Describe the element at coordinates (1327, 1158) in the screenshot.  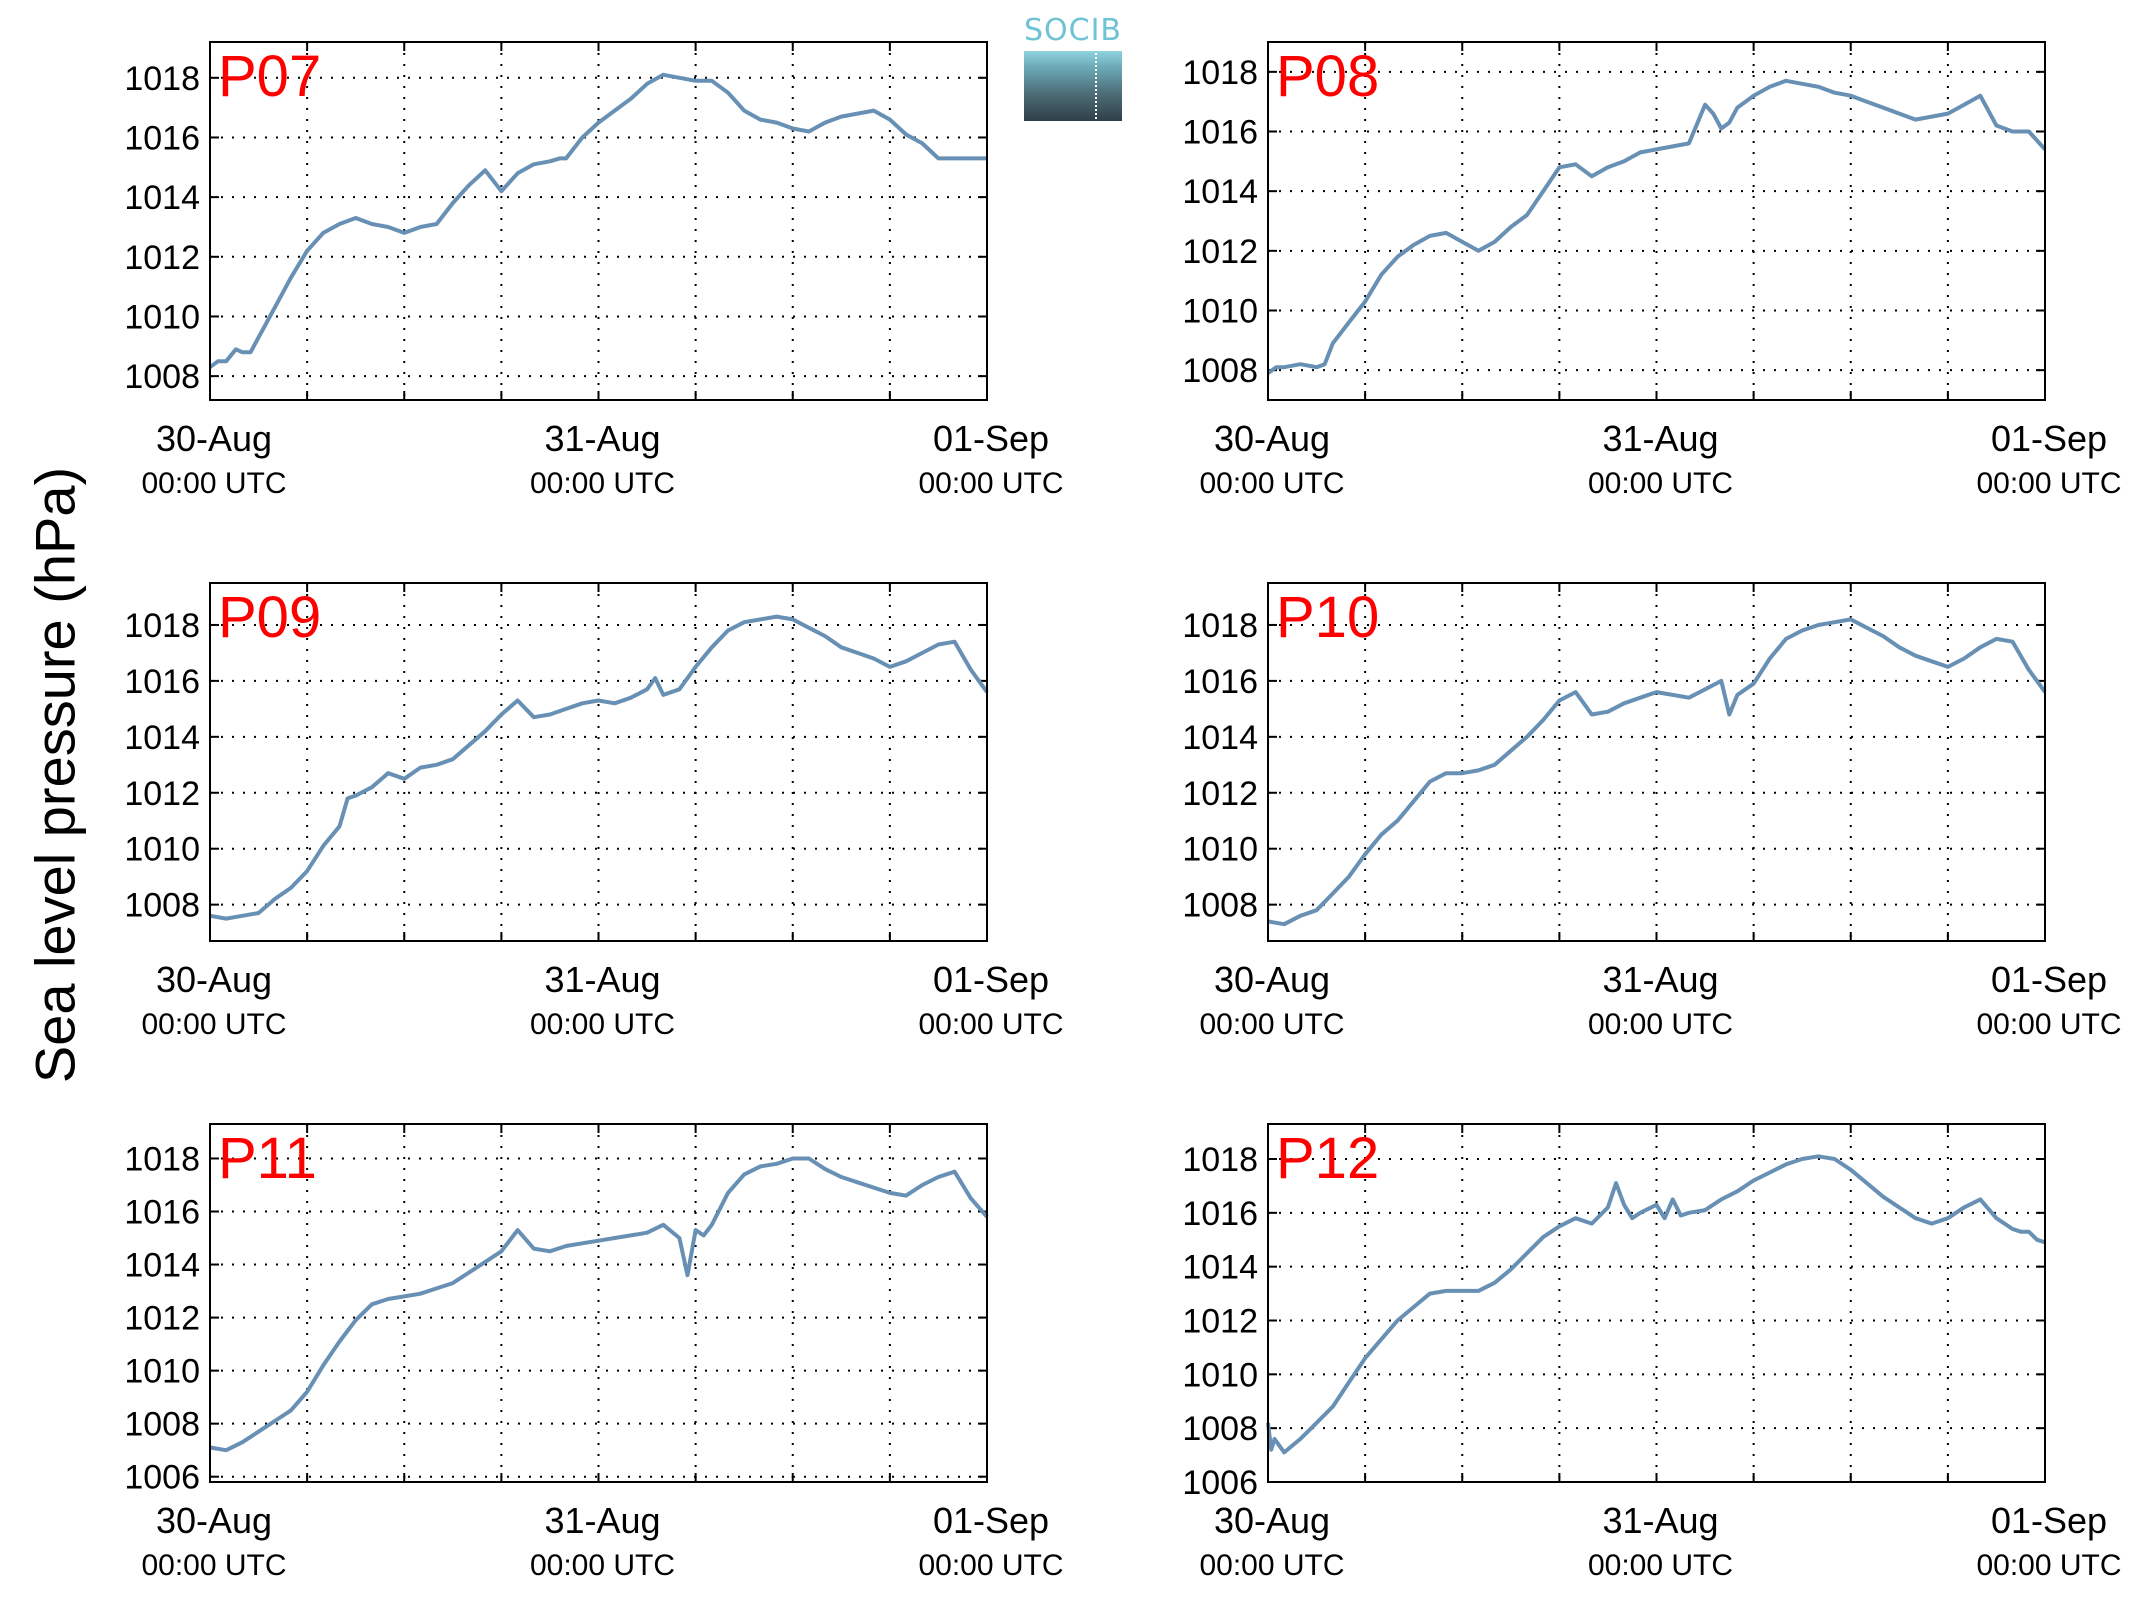
I see `panel-label: P12` at that location.